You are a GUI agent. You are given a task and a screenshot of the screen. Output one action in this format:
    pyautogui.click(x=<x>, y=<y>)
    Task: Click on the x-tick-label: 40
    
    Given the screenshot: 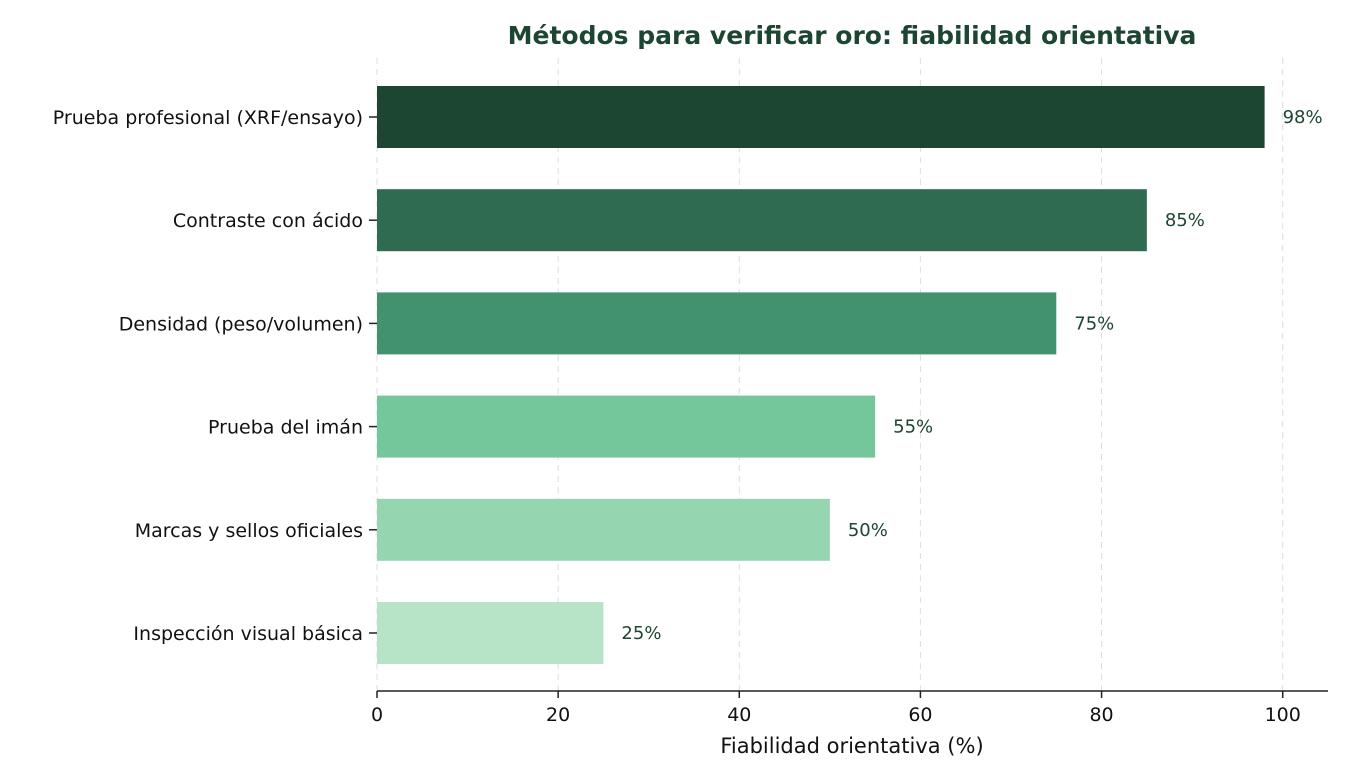 What is the action you would take?
    pyautogui.click(x=739, y=715)
    